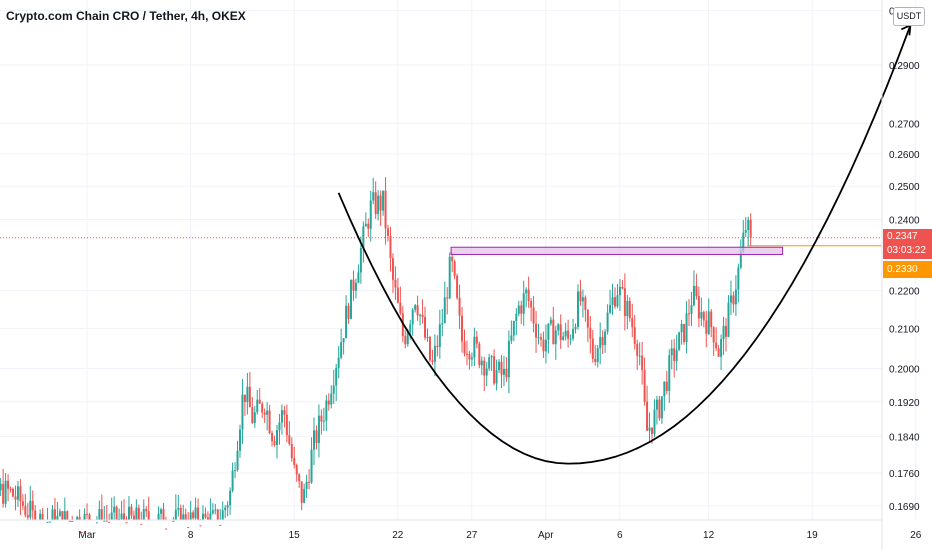 This screenshot has width=932, height=550. What do you see at coordinates (906, 250) in the screenshot?
I see `bar-countdown: 03:03:22` at bounding box center [906, 250].